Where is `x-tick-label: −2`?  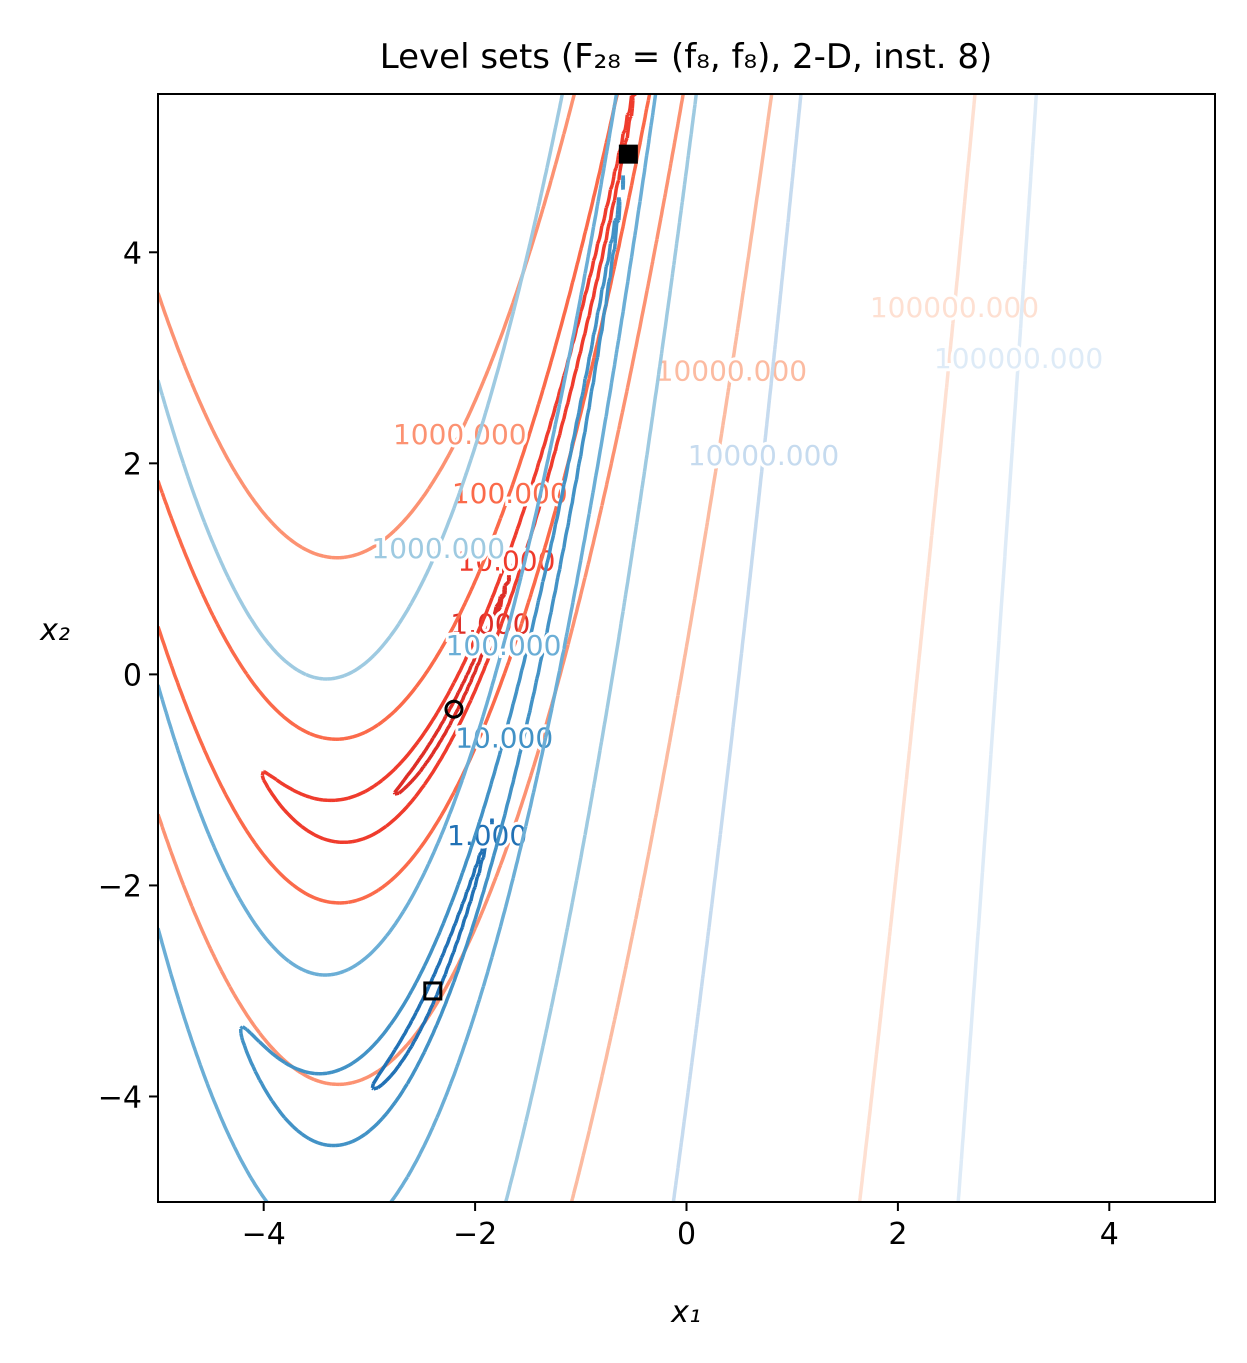 x-tick-label: −2 is located at coordinates (475, 1234).